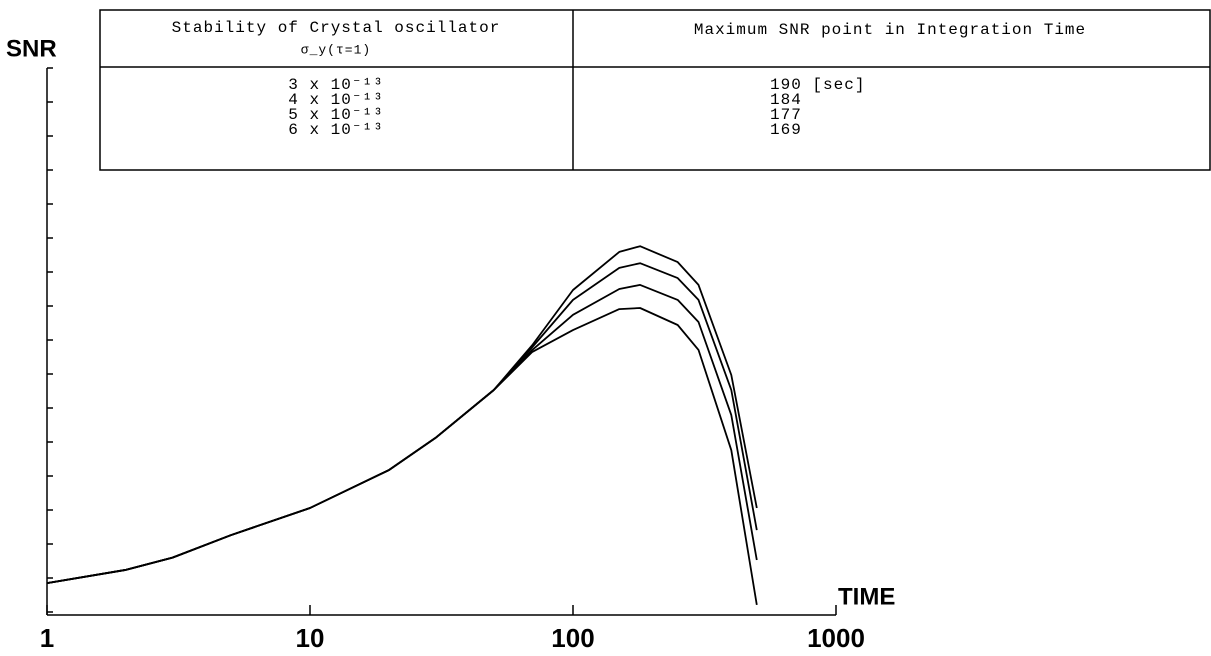 This screenshot has width=1211, height=656. I want to click on table-cell: 3 x 10⁻¹³, so click(335, 85).